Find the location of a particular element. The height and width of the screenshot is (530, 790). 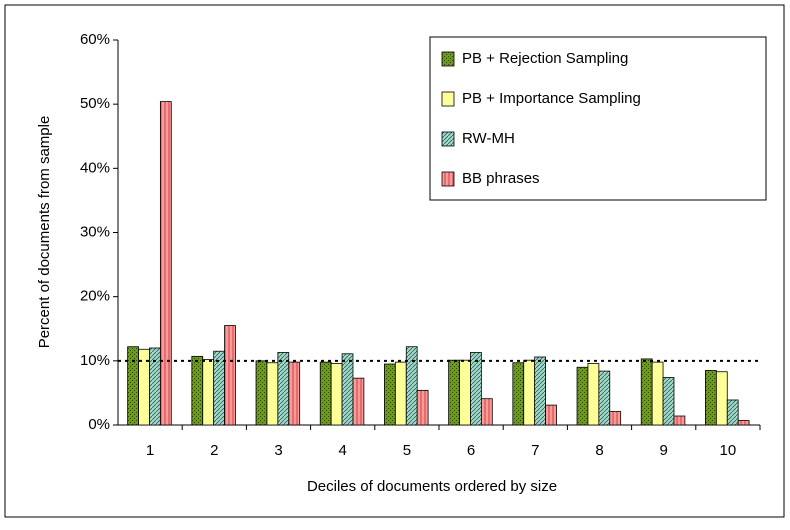

x-tick-label: 3 is located at coordinates (278, 450).